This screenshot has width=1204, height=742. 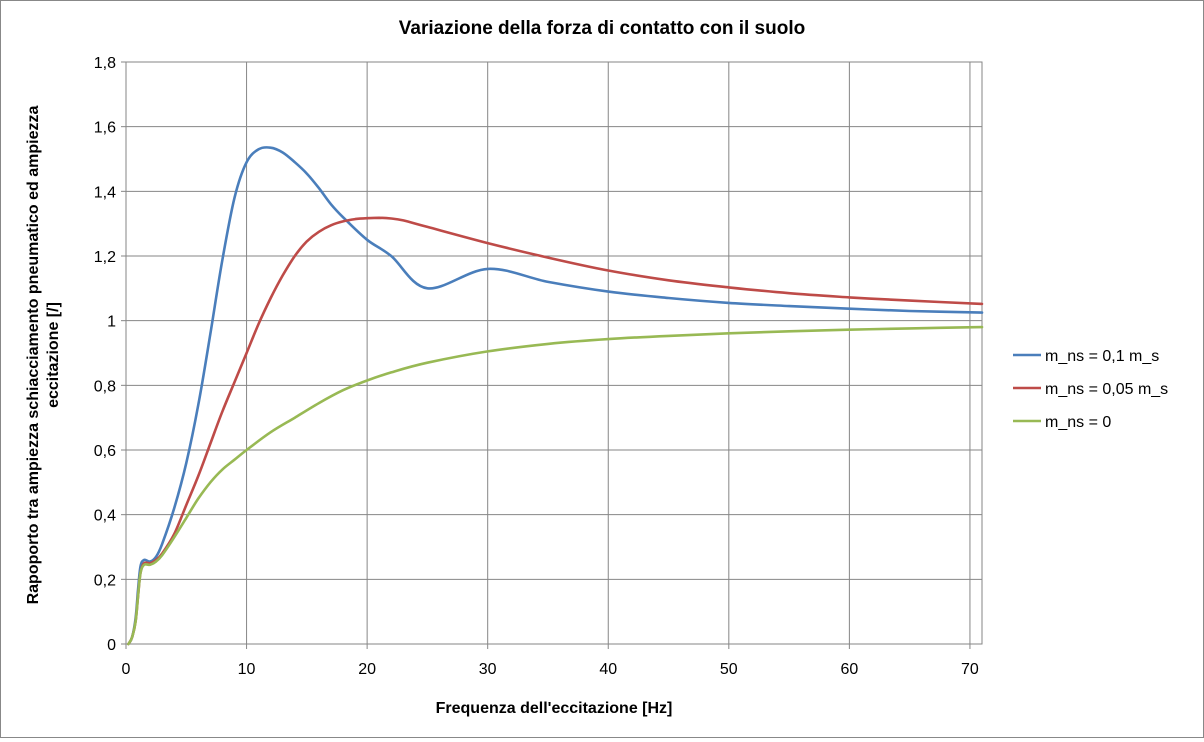 I want to click on x-tick-label: 60, so click(x=849, y=669).